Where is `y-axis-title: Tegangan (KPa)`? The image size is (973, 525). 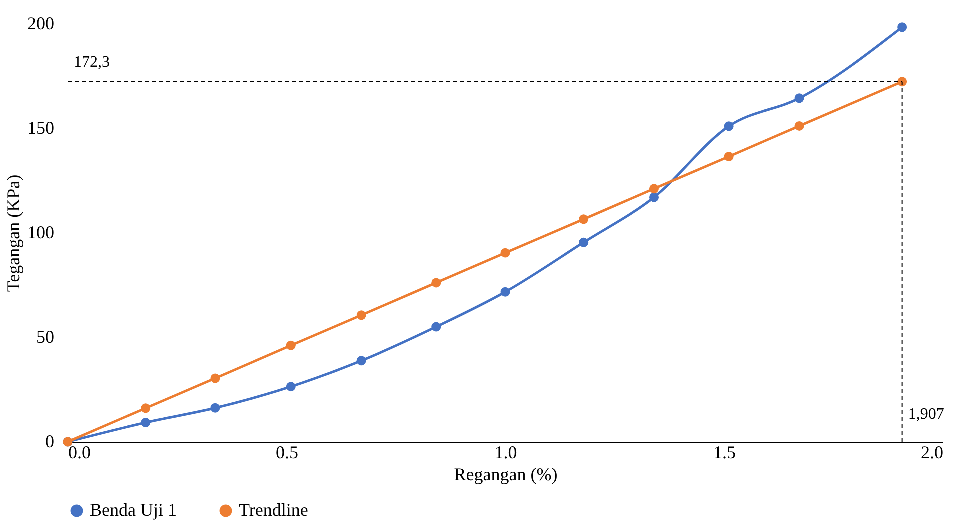
y-axis-title: Tegangan (KPa) is located at coordinates (14, 233).